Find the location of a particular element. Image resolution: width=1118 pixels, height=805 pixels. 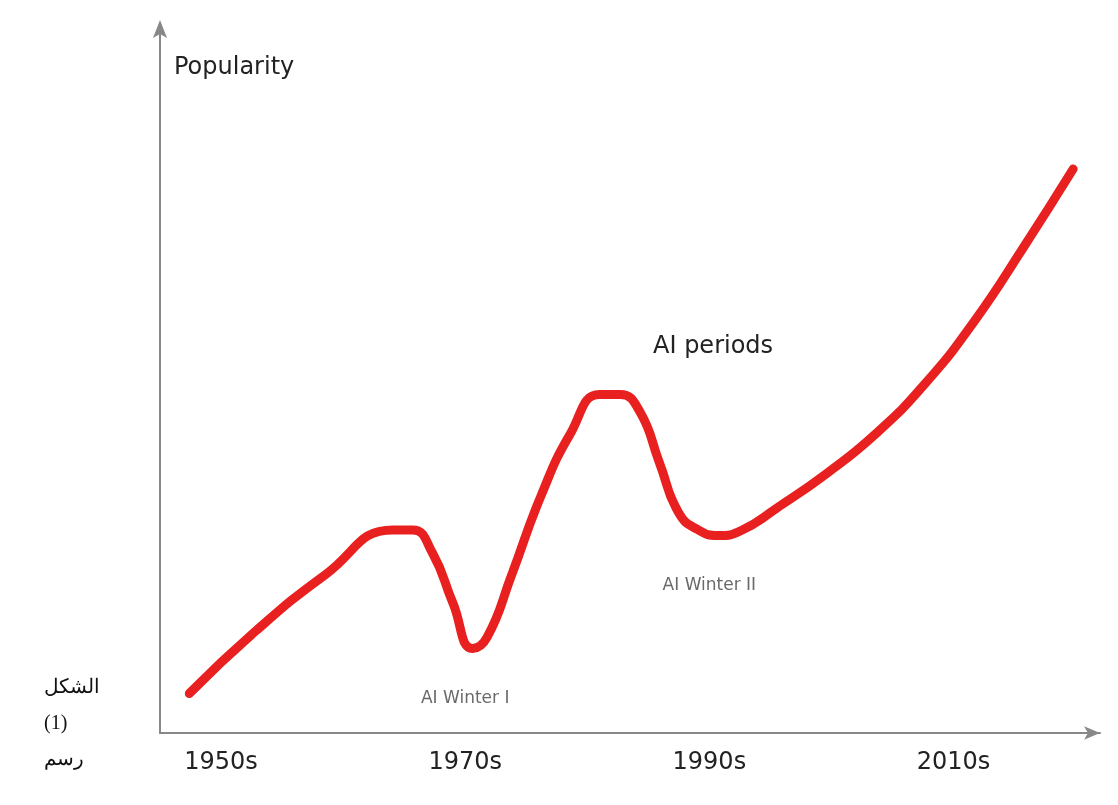

annotation: AI periods is located at coordinates (713, 345).